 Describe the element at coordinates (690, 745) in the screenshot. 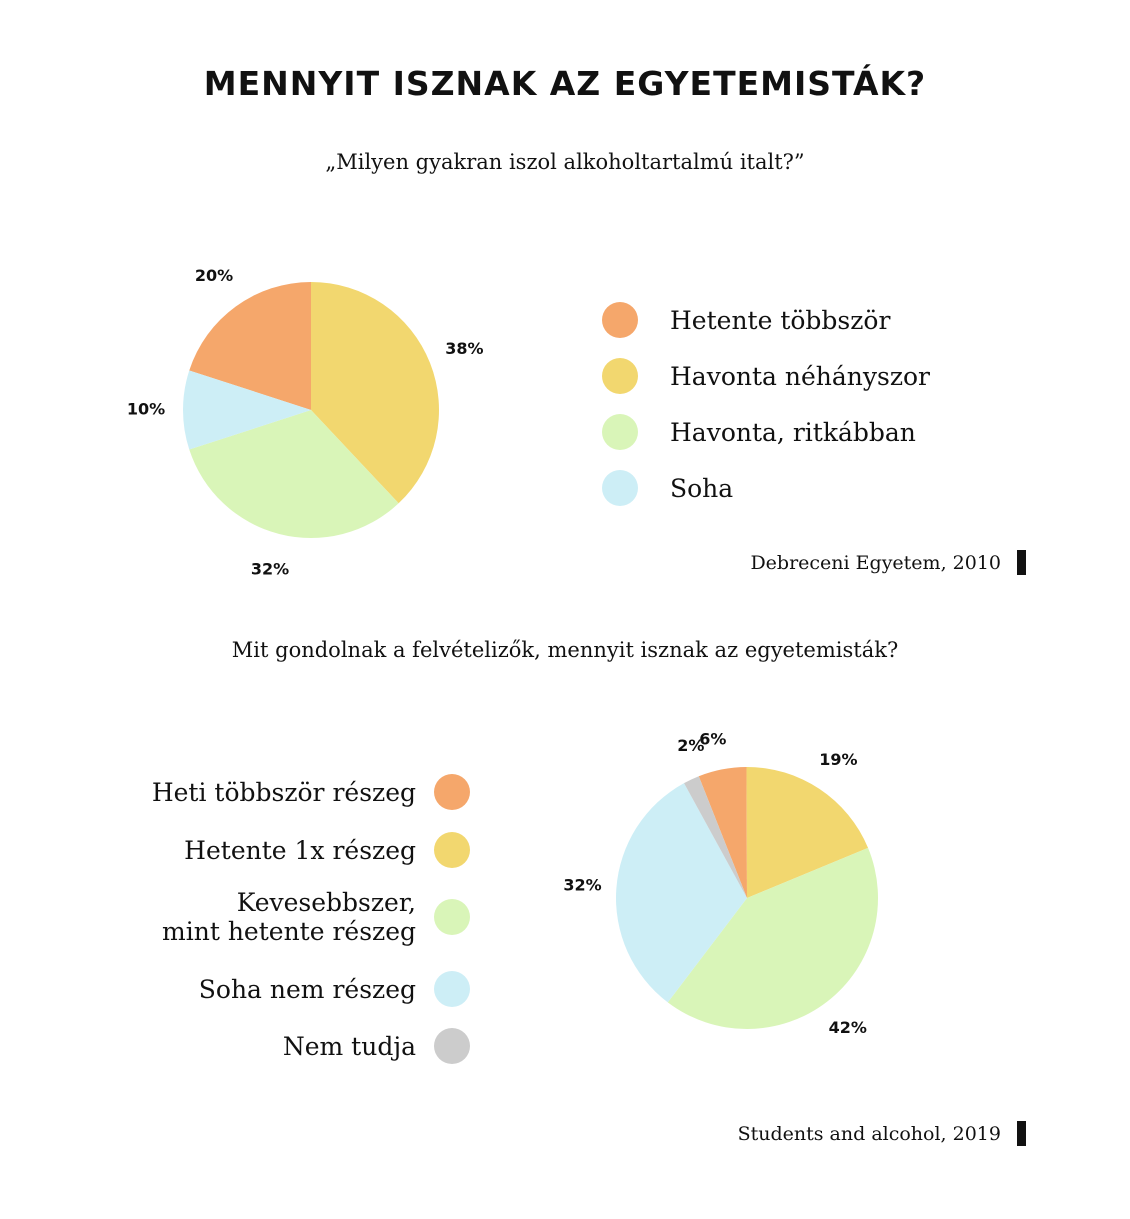

I see `slice-value-label: 2%` at that location.